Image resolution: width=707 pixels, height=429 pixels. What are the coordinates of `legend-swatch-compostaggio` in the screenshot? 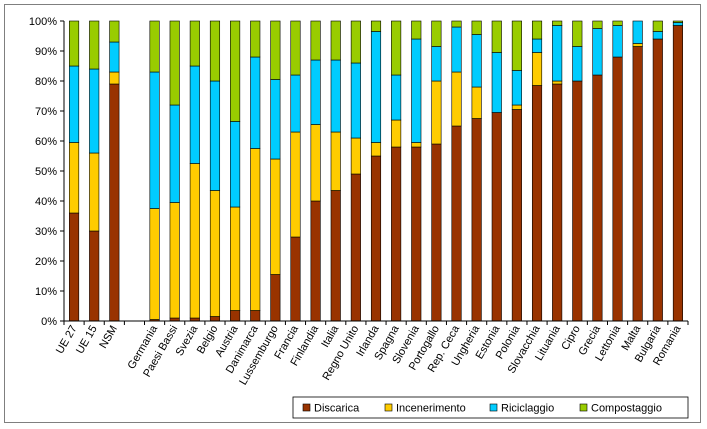 It's located at (583, 407).